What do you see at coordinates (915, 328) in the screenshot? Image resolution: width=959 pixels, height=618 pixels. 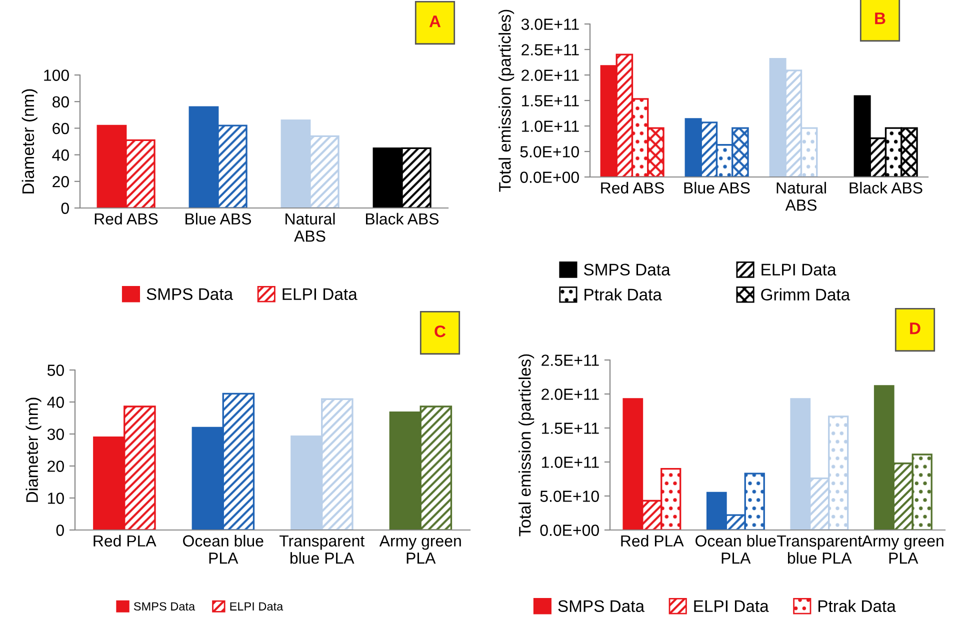 I see `text: D` at bounding box center [915, 328].